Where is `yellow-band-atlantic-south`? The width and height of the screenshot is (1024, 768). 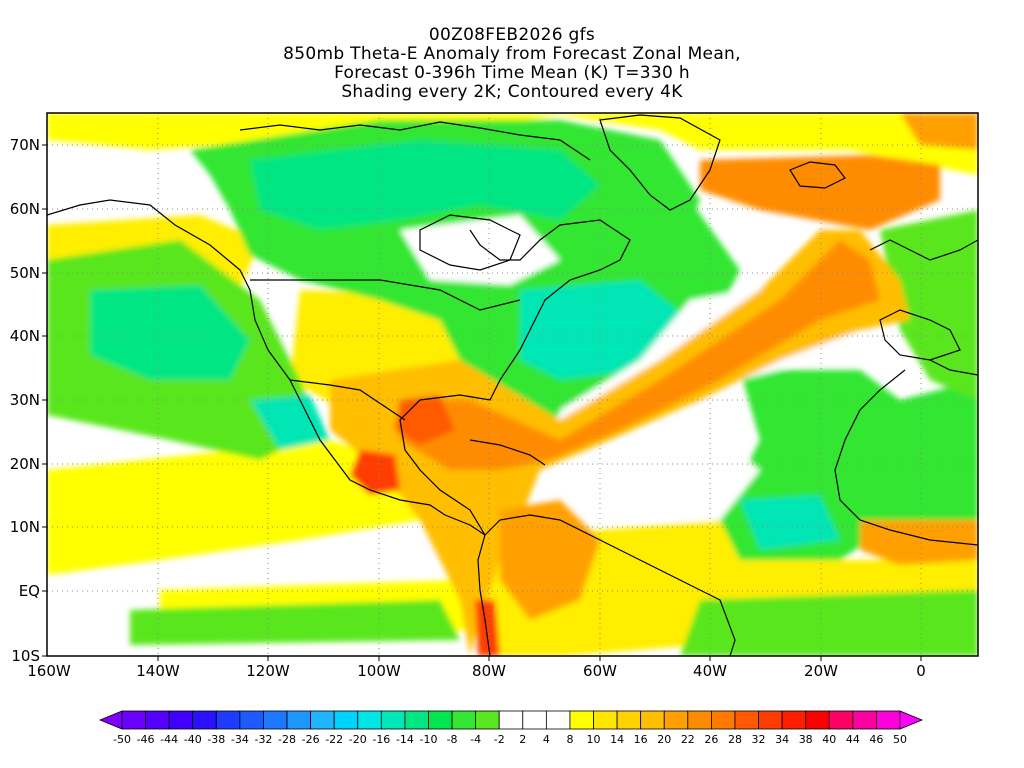 yellow-band-atlantic-south is located at coordinates (729, 588).